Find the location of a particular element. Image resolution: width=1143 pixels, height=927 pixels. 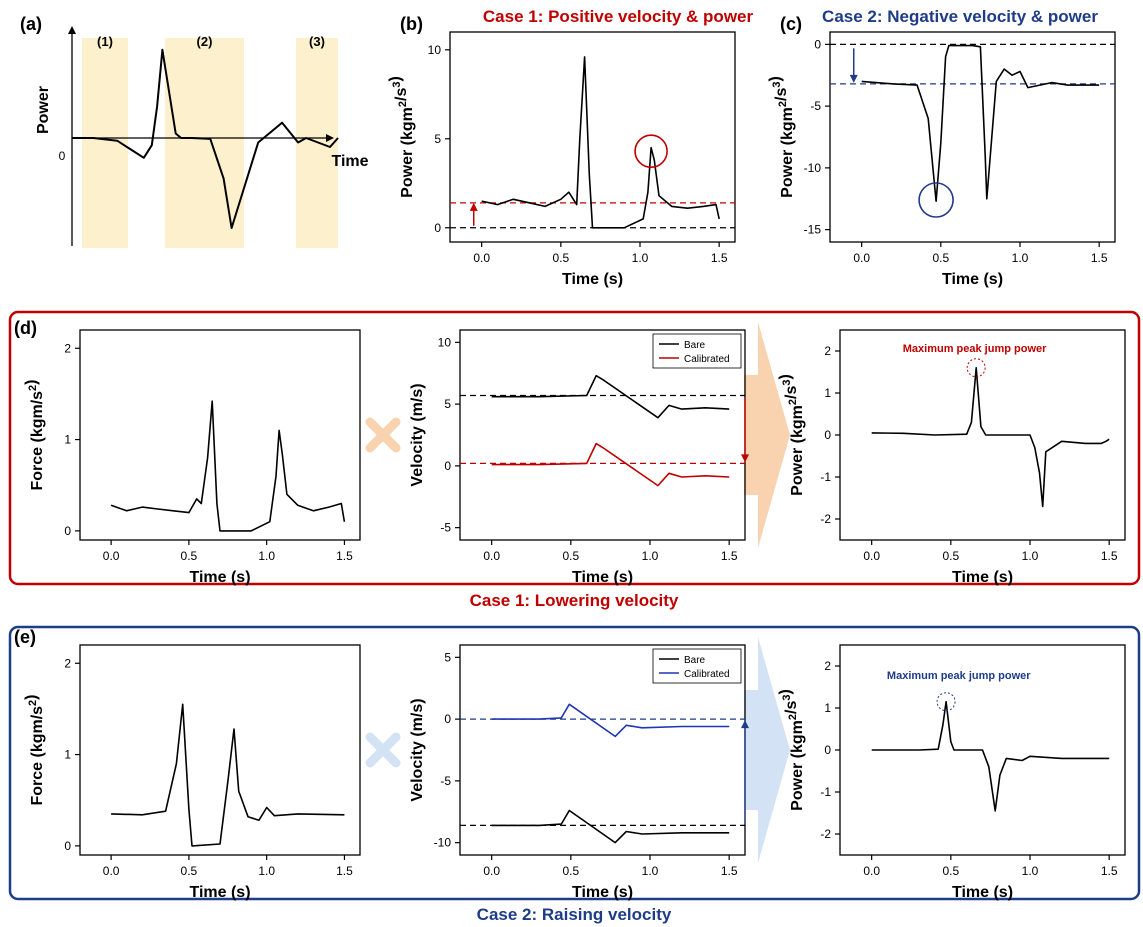

e1-ylabel: Force (kgm/s2) is located at coordinates (34, 749).